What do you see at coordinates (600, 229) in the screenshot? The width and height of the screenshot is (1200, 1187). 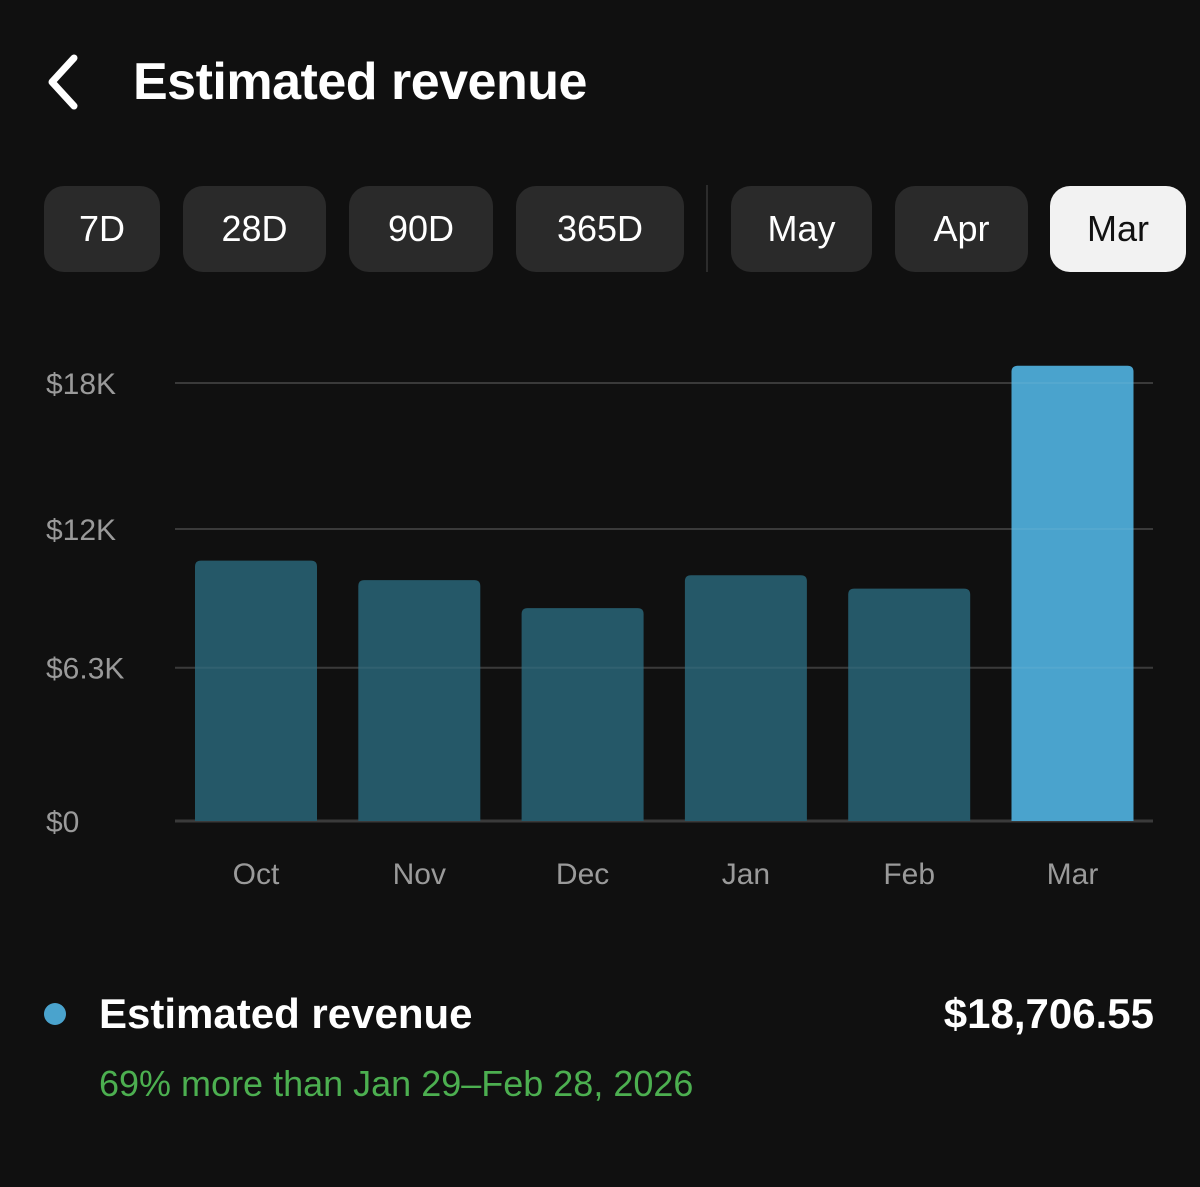 I see `range-chip-365d: 365D` at bounding box center [600, 229].